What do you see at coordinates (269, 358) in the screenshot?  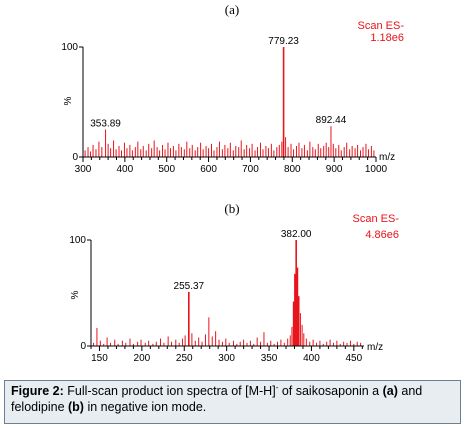 I see `x-tick-label: 350` at bounding box center [269, 358].